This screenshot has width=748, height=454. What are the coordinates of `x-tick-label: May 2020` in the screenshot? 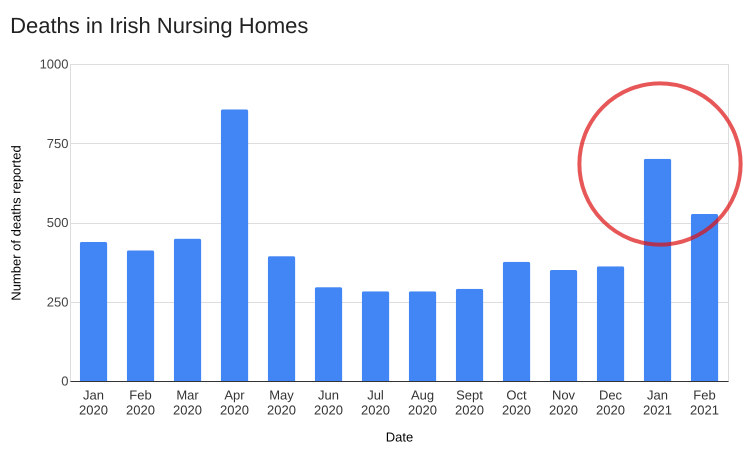 It's located at (281, 403).